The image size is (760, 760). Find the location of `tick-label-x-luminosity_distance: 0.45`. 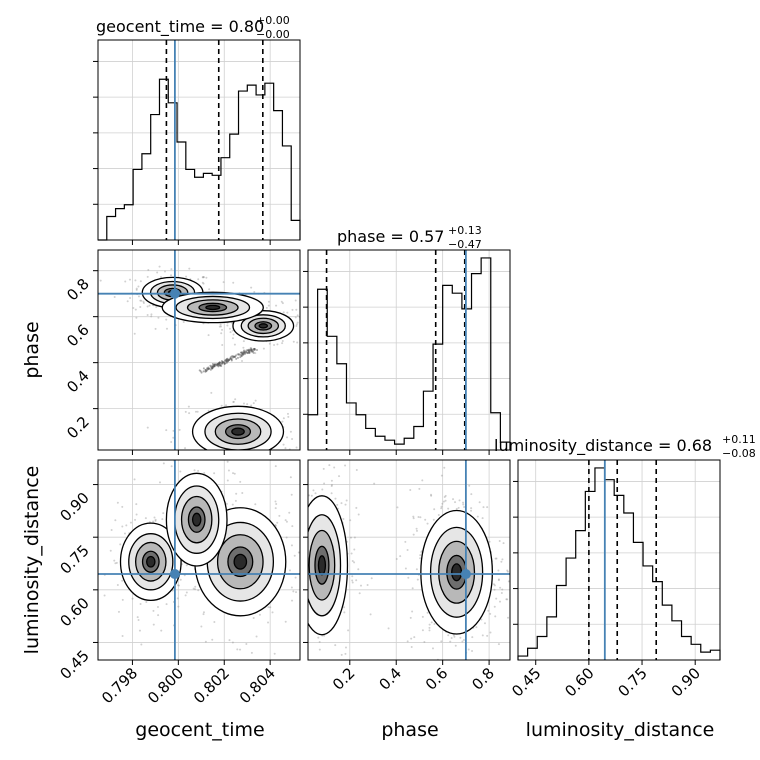

tick-label-x-luminosity_distance: 0.45 is located at coordinates (526, 682).